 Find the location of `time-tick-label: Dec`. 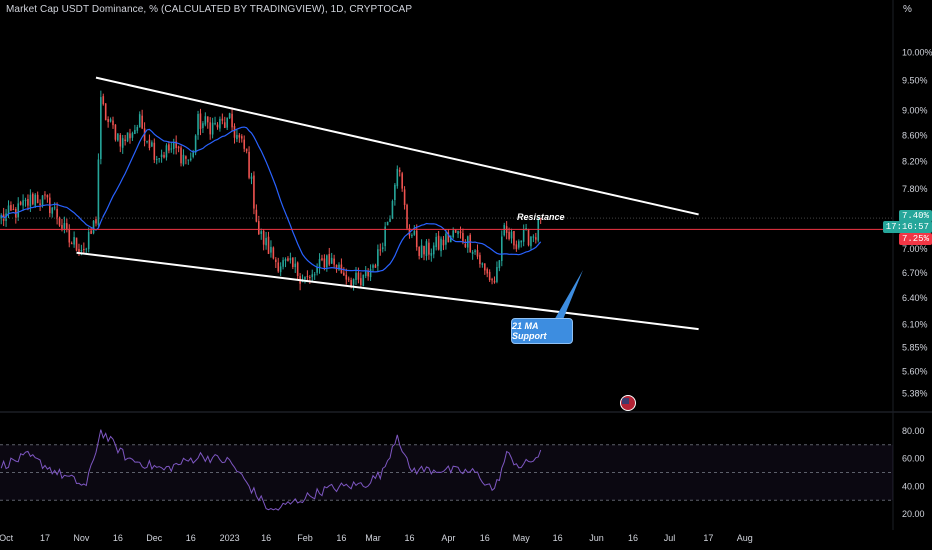

time-tick-label: Dec is located at coordinates (154, 538).